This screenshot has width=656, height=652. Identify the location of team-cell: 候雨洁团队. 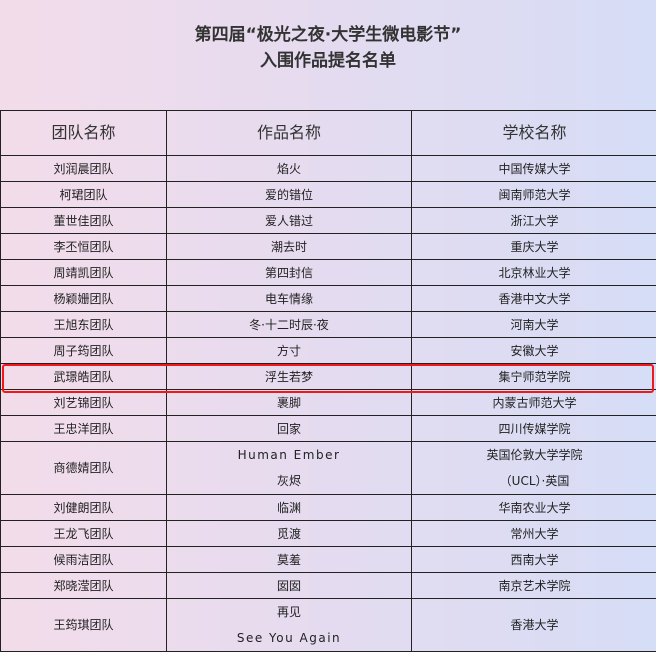
(84, 560).